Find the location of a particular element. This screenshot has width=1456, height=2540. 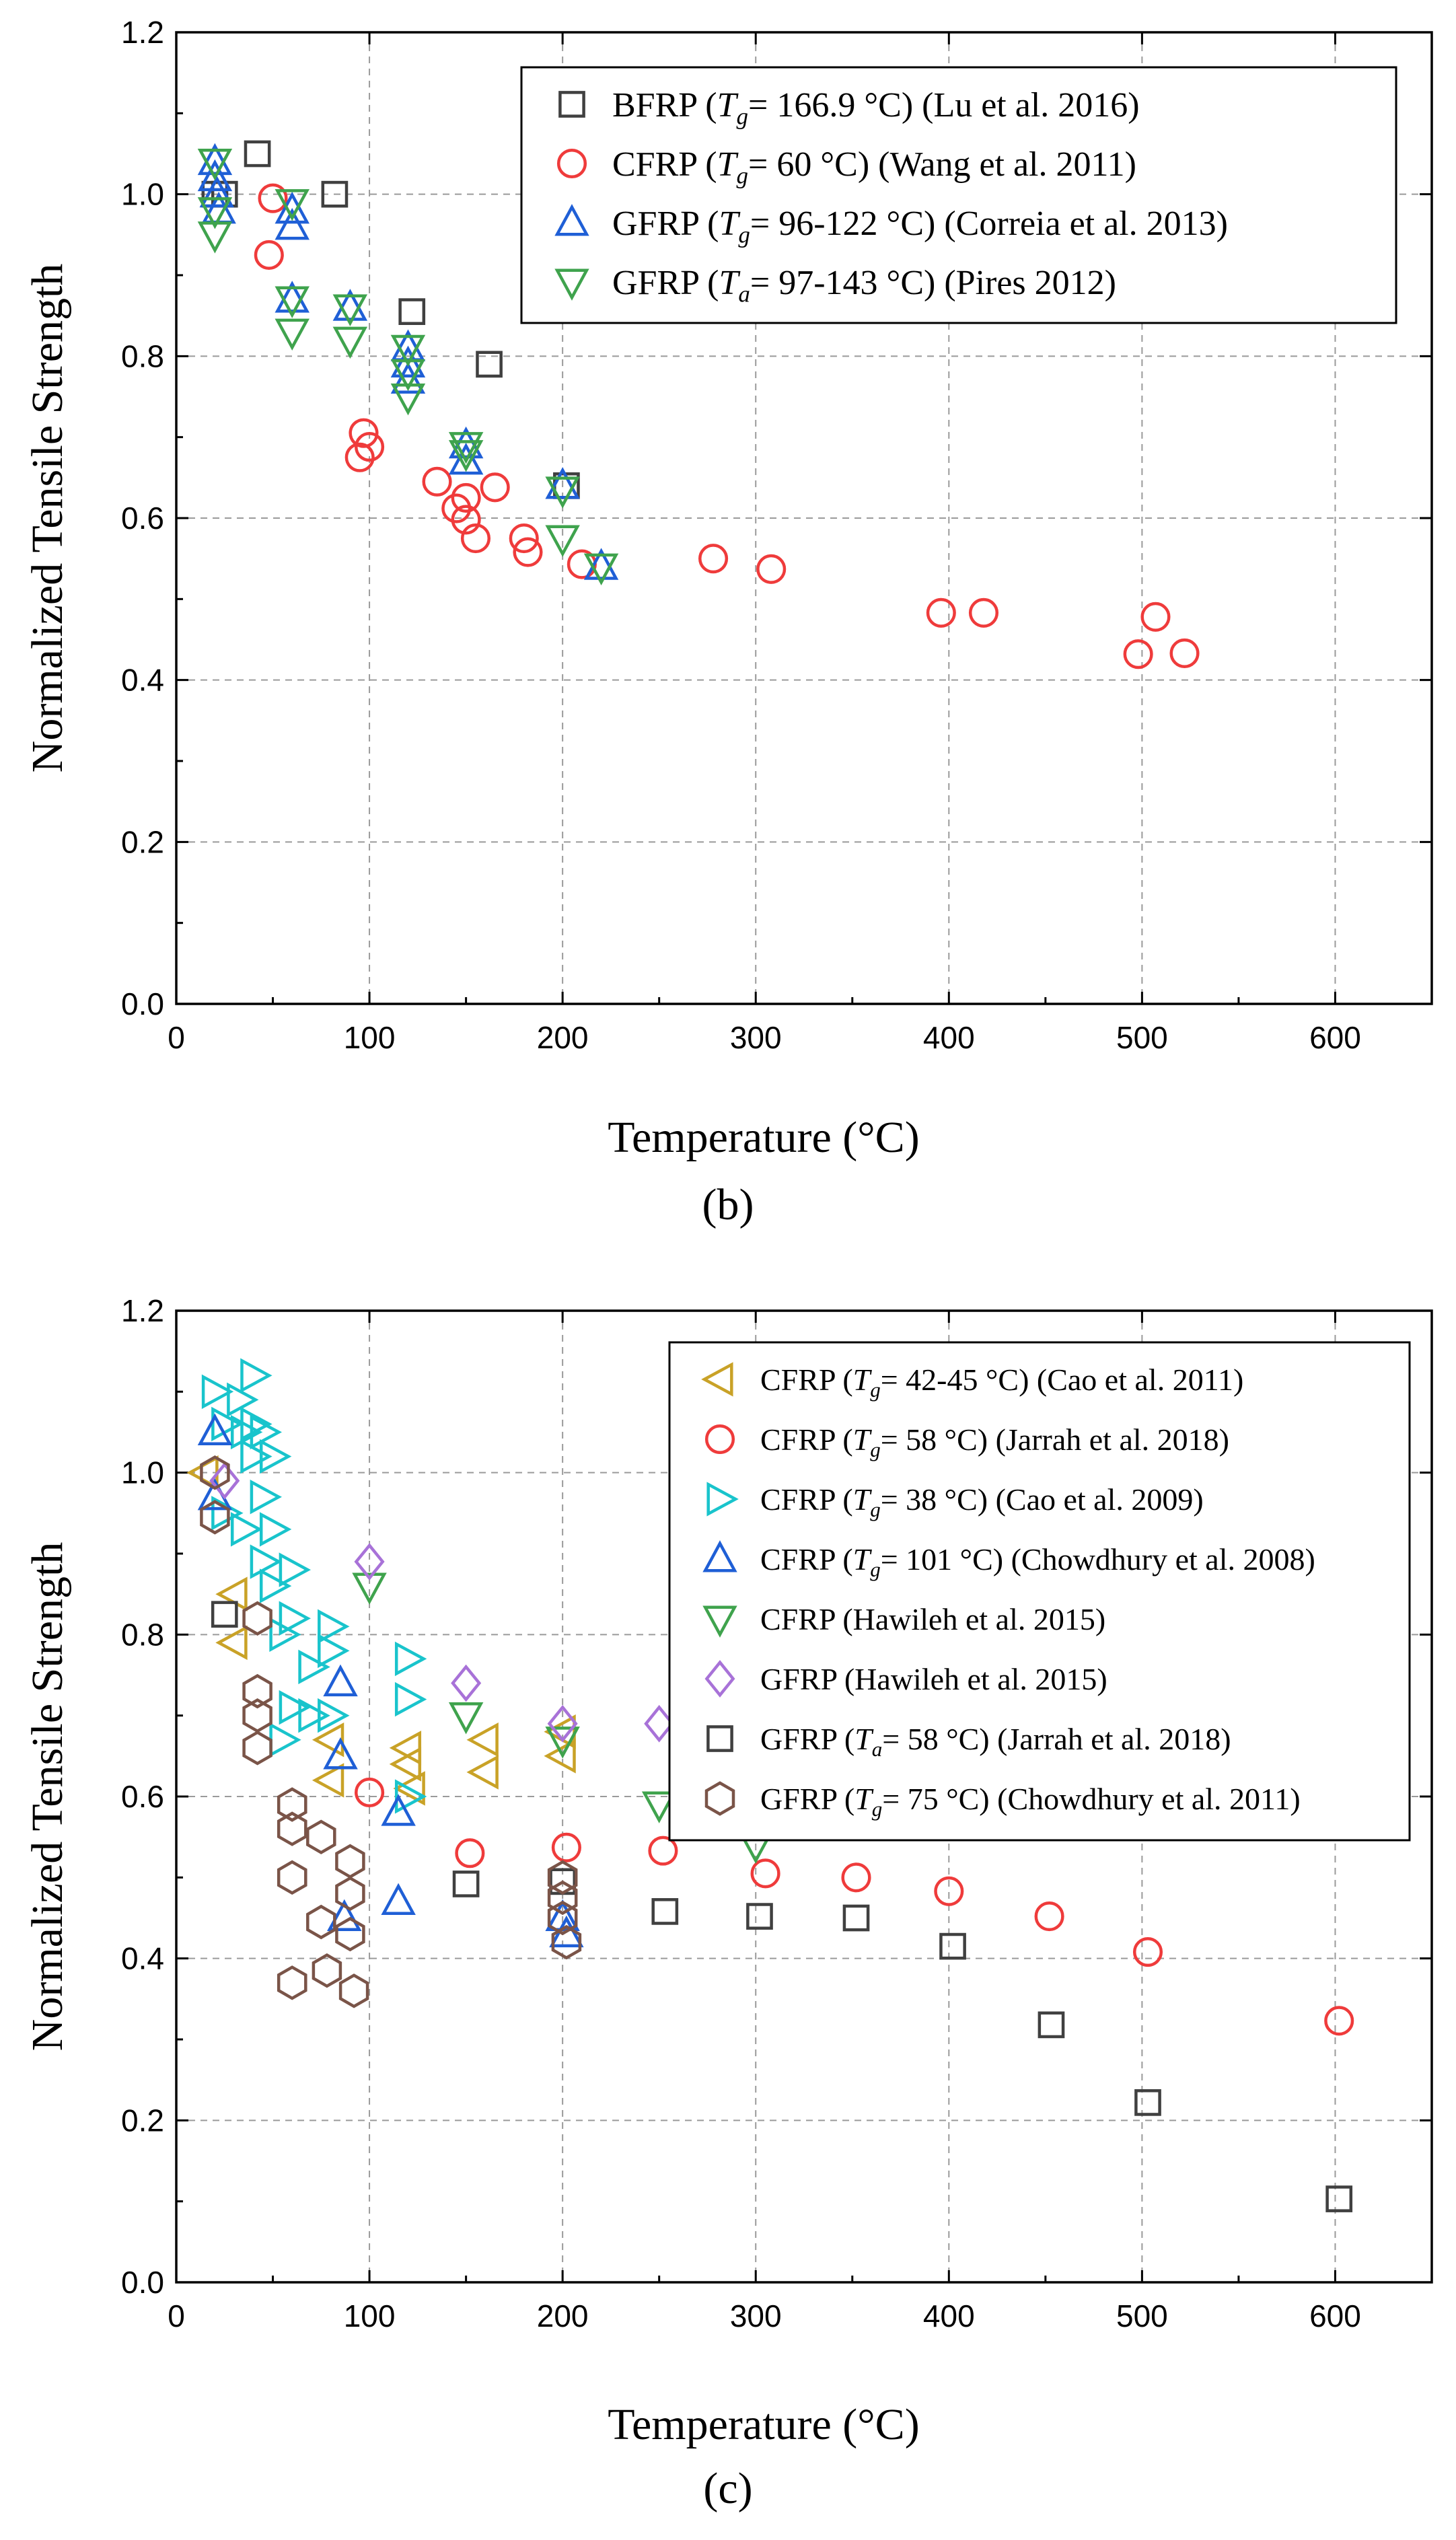

x-tick-label: 600 is located at coordinates (1335, 1037).